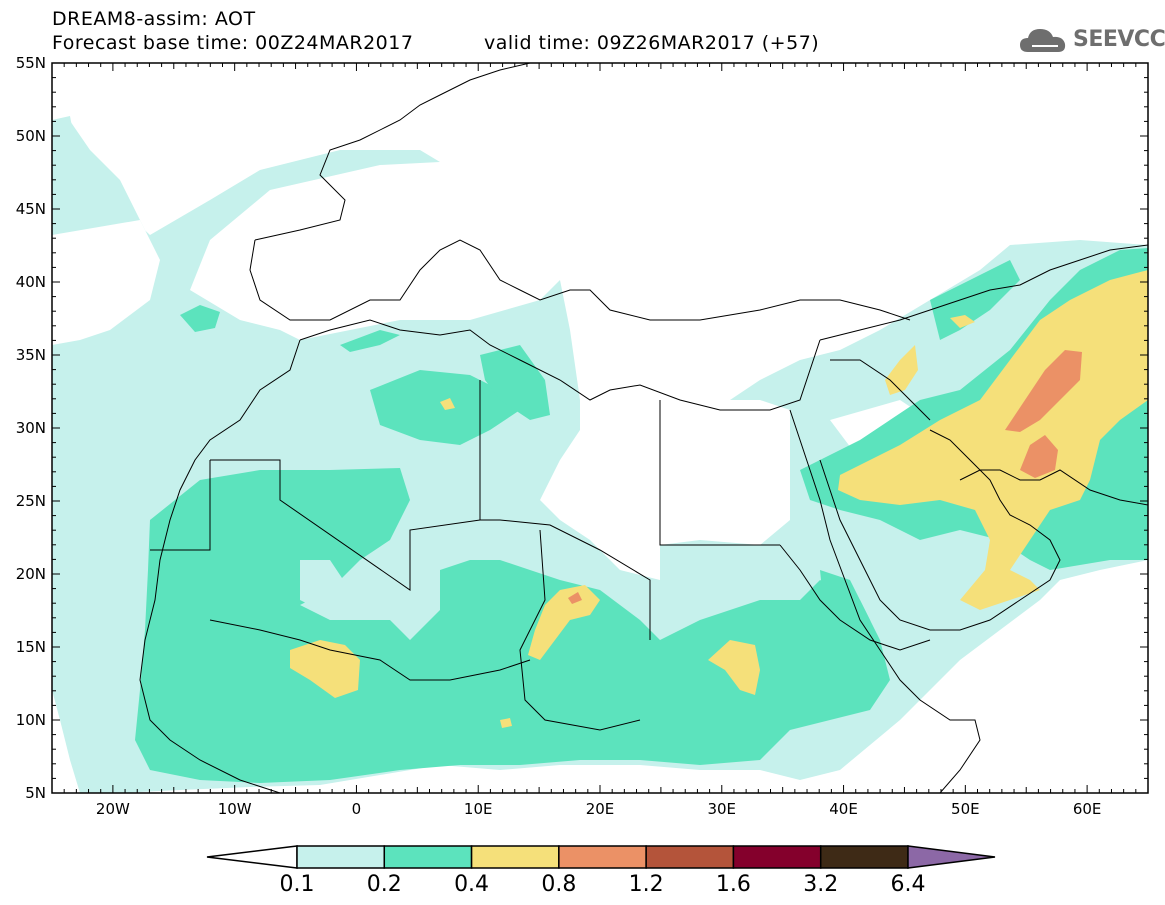 Image resolution: width=1165 pixels, height=905 pixels. Describe the element at coordinates (1043, 391) in the screenshot. I see `aot-contour-0.8` at that location.